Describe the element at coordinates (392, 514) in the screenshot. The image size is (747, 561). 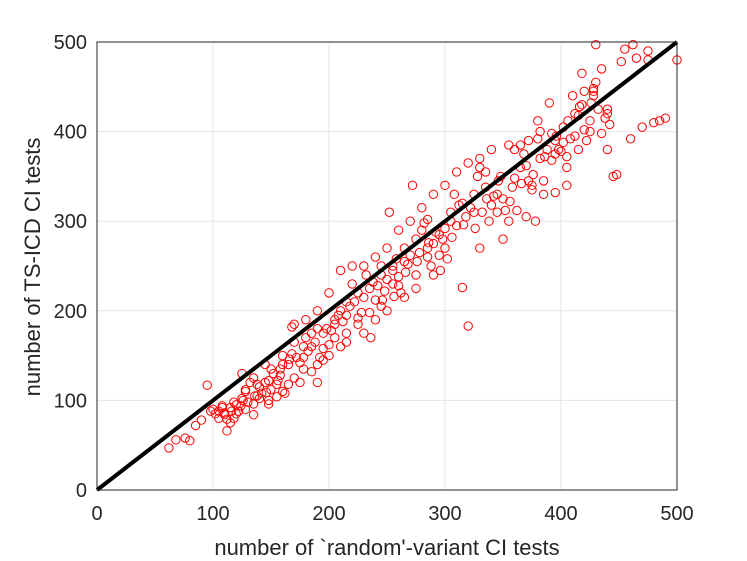
I see `x-tick-labels: 0 100 200 300 400 500` at that location.